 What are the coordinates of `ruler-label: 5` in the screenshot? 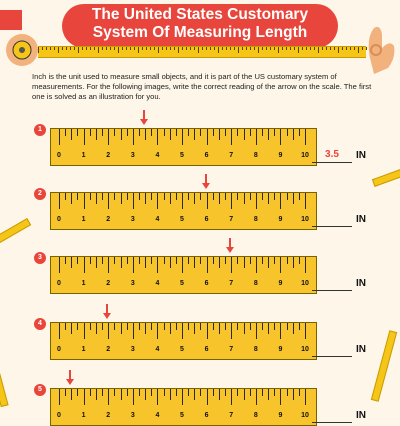 It's located at (182, 155).